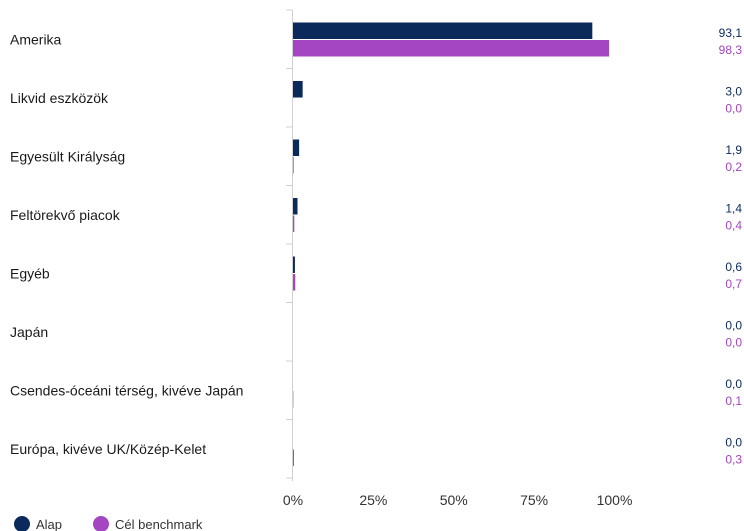 Image resolution: width=744 pixels, height=531 pixels. I want to click on value-label-alap: 93,1, so click(731, 33).